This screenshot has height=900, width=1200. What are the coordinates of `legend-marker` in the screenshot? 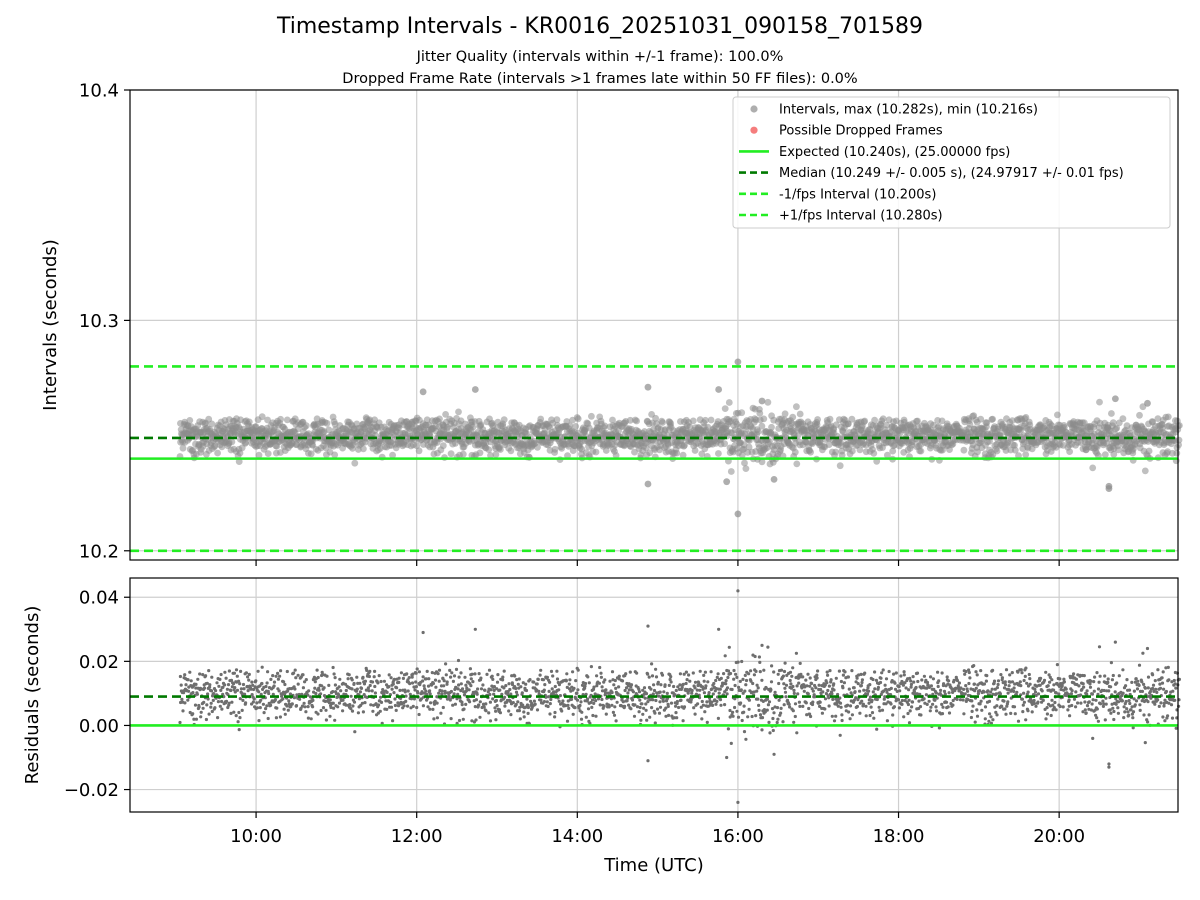 It's located at (754, 130).